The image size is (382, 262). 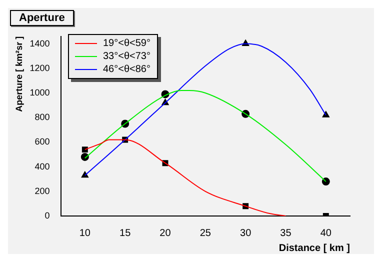 I want to click on x-tick-label: 40, so click(x=326, y=233).